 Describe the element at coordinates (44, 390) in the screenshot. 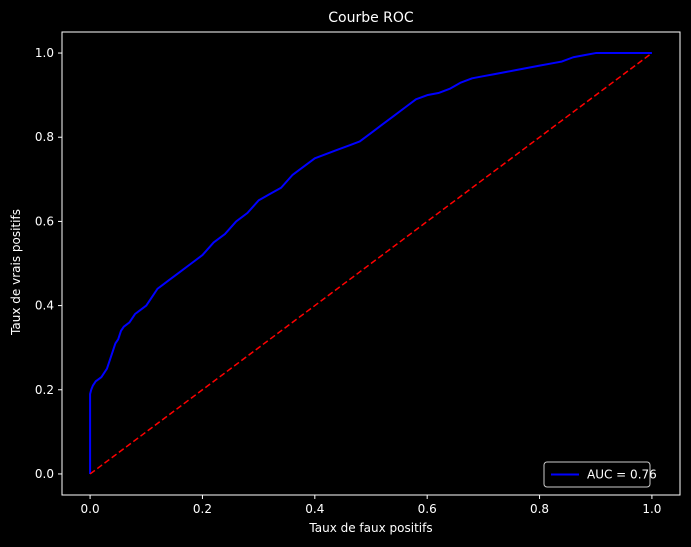

I see `y-tick-label: 0.2` at that location.